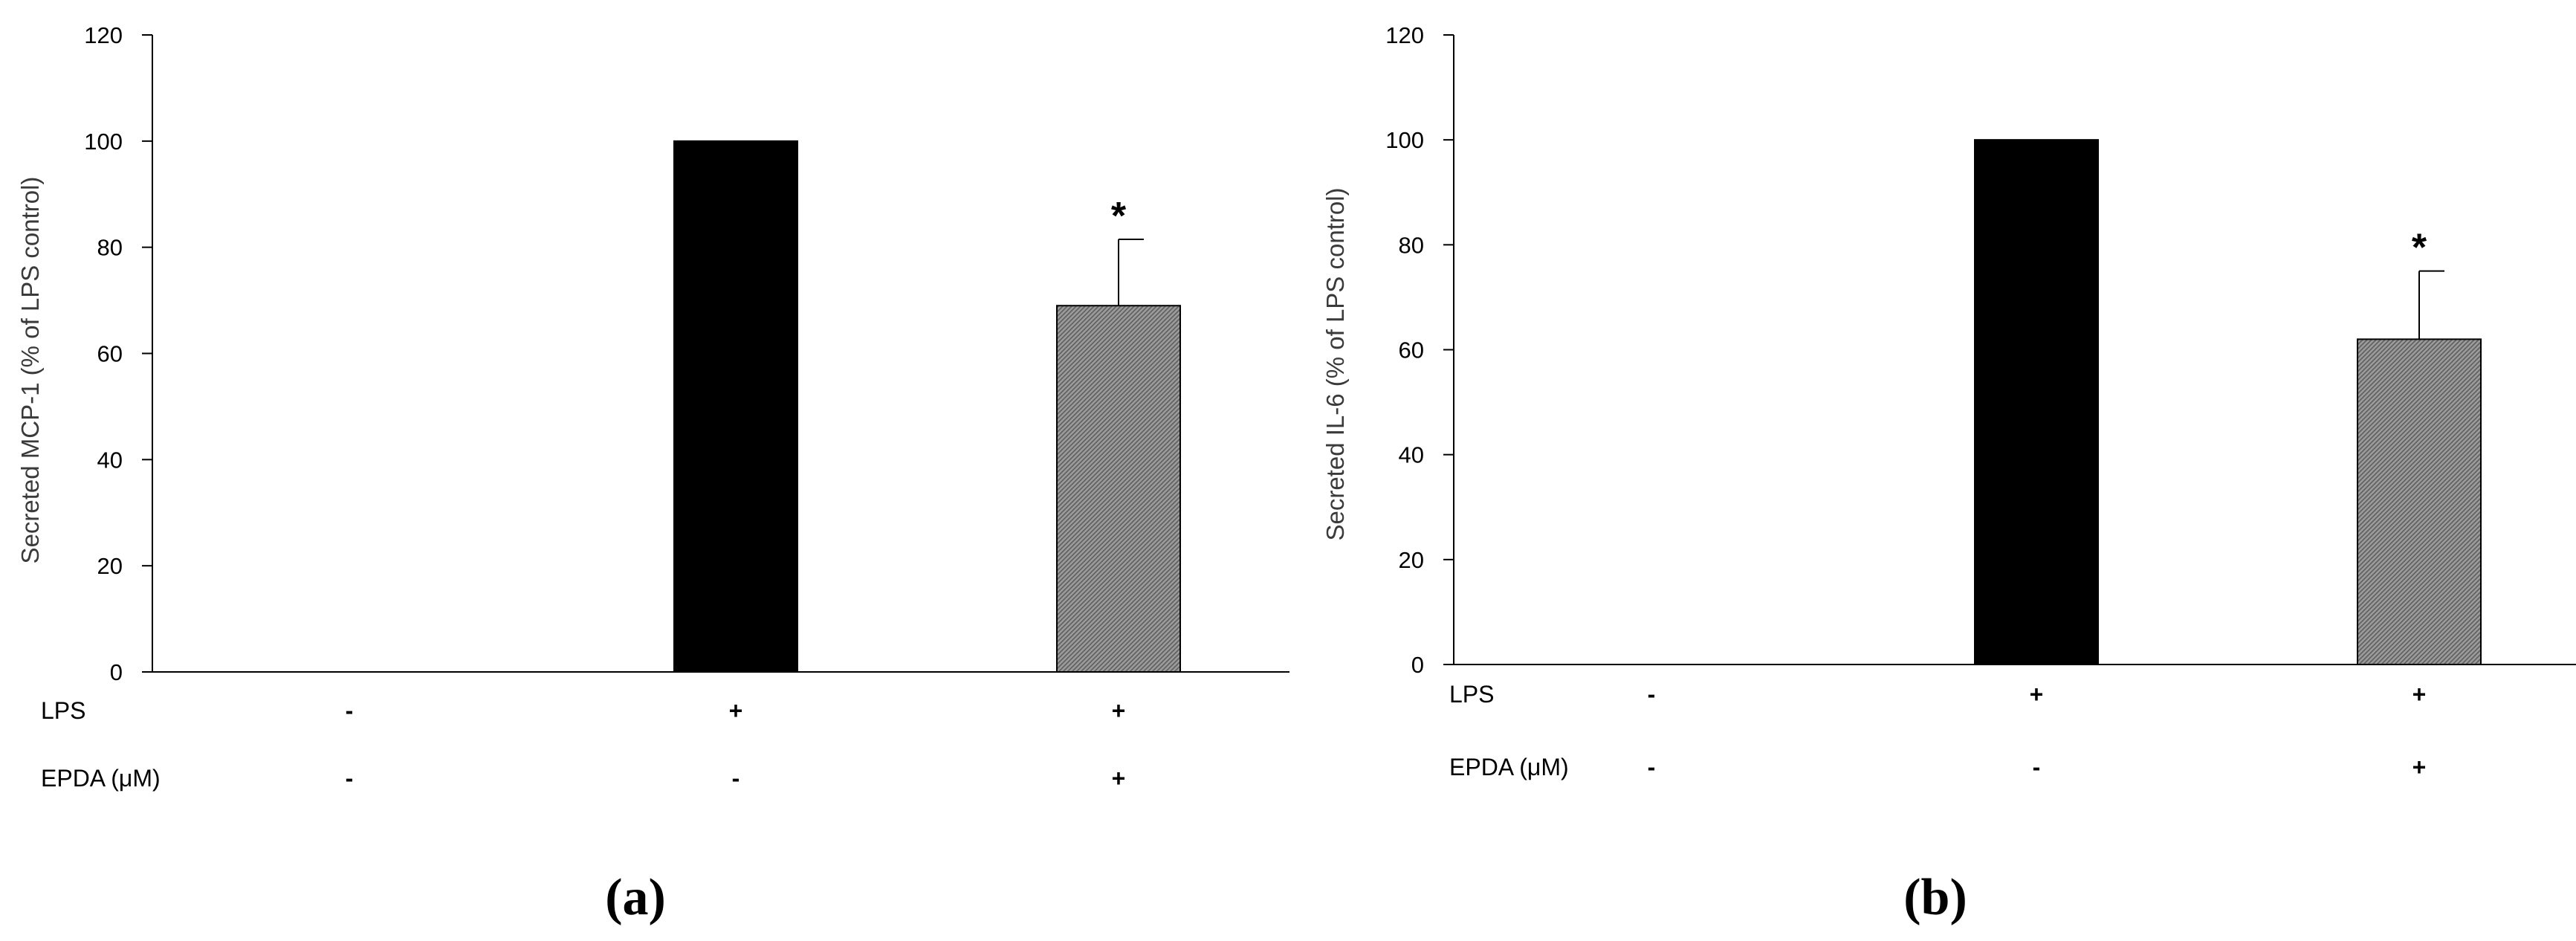 This screenshot has width=2576, height=941. What do you see at coordinates (635, 897) in the screenshot?
I see `panel-label: (a)` at bounding box center [635, 897].